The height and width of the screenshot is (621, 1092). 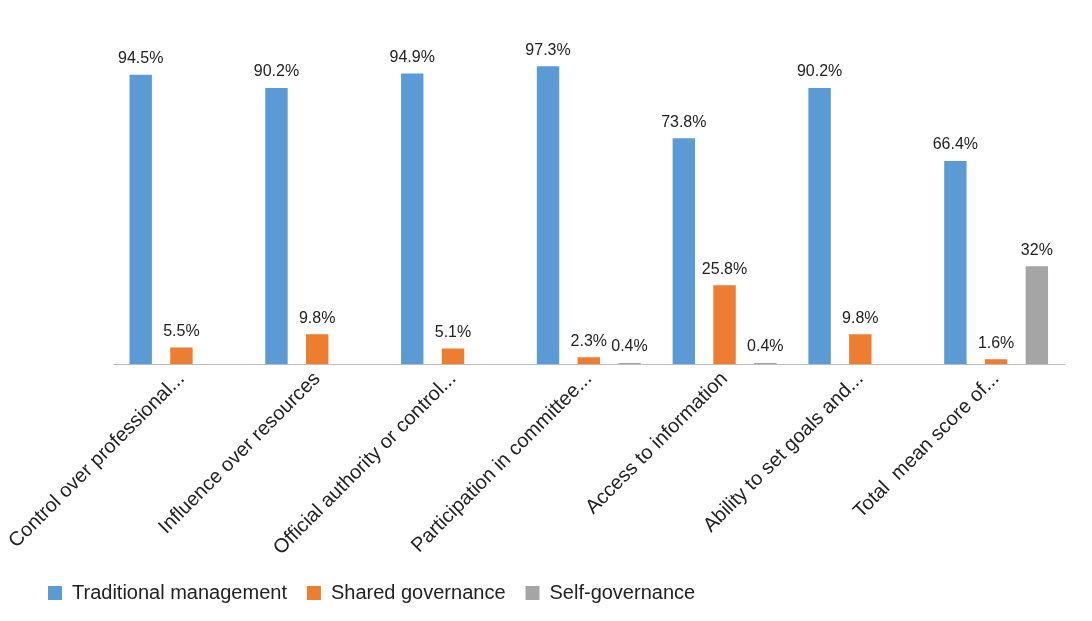 What do you see at coordinates (453, 332) in the screenshot?
I see `data-label: 5.1%` at bounding box center [453, 332].